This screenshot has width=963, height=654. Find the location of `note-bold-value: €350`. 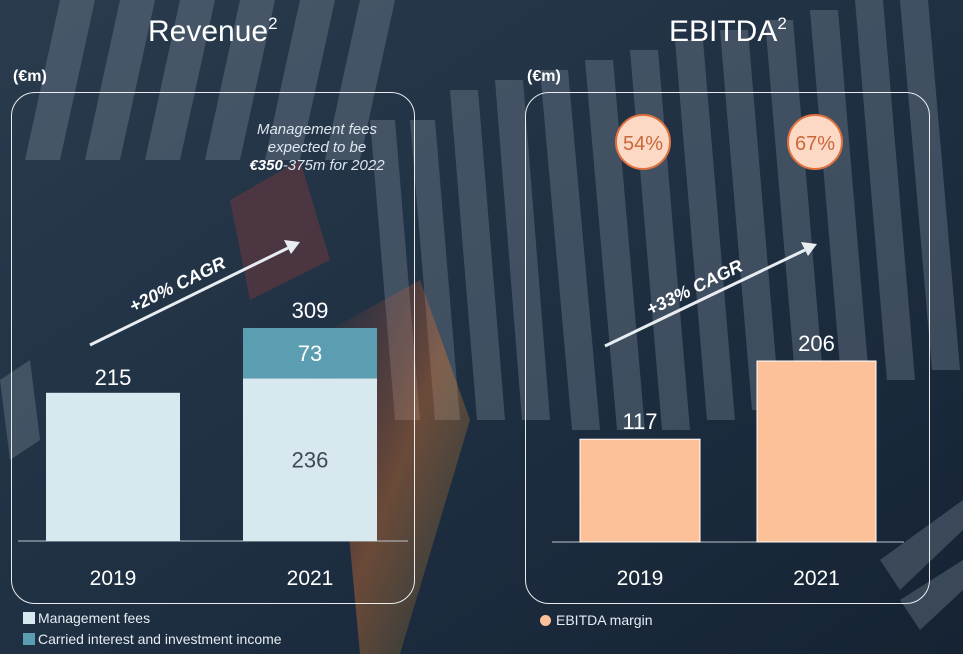

note-bold-value: €350 is located at coordinates (266, 165).